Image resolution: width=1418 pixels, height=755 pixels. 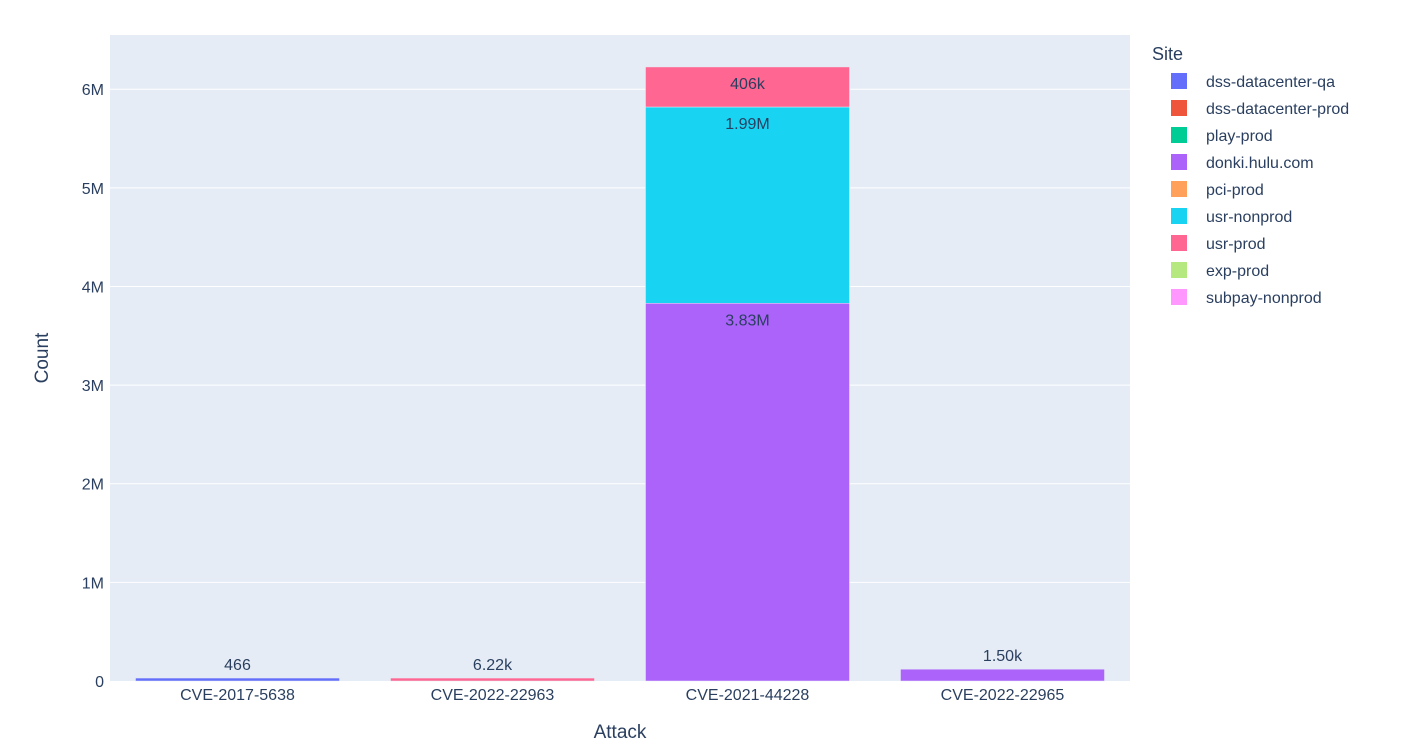 I want to click on legend-label: exp-prod, so click(x=1237, y=271).